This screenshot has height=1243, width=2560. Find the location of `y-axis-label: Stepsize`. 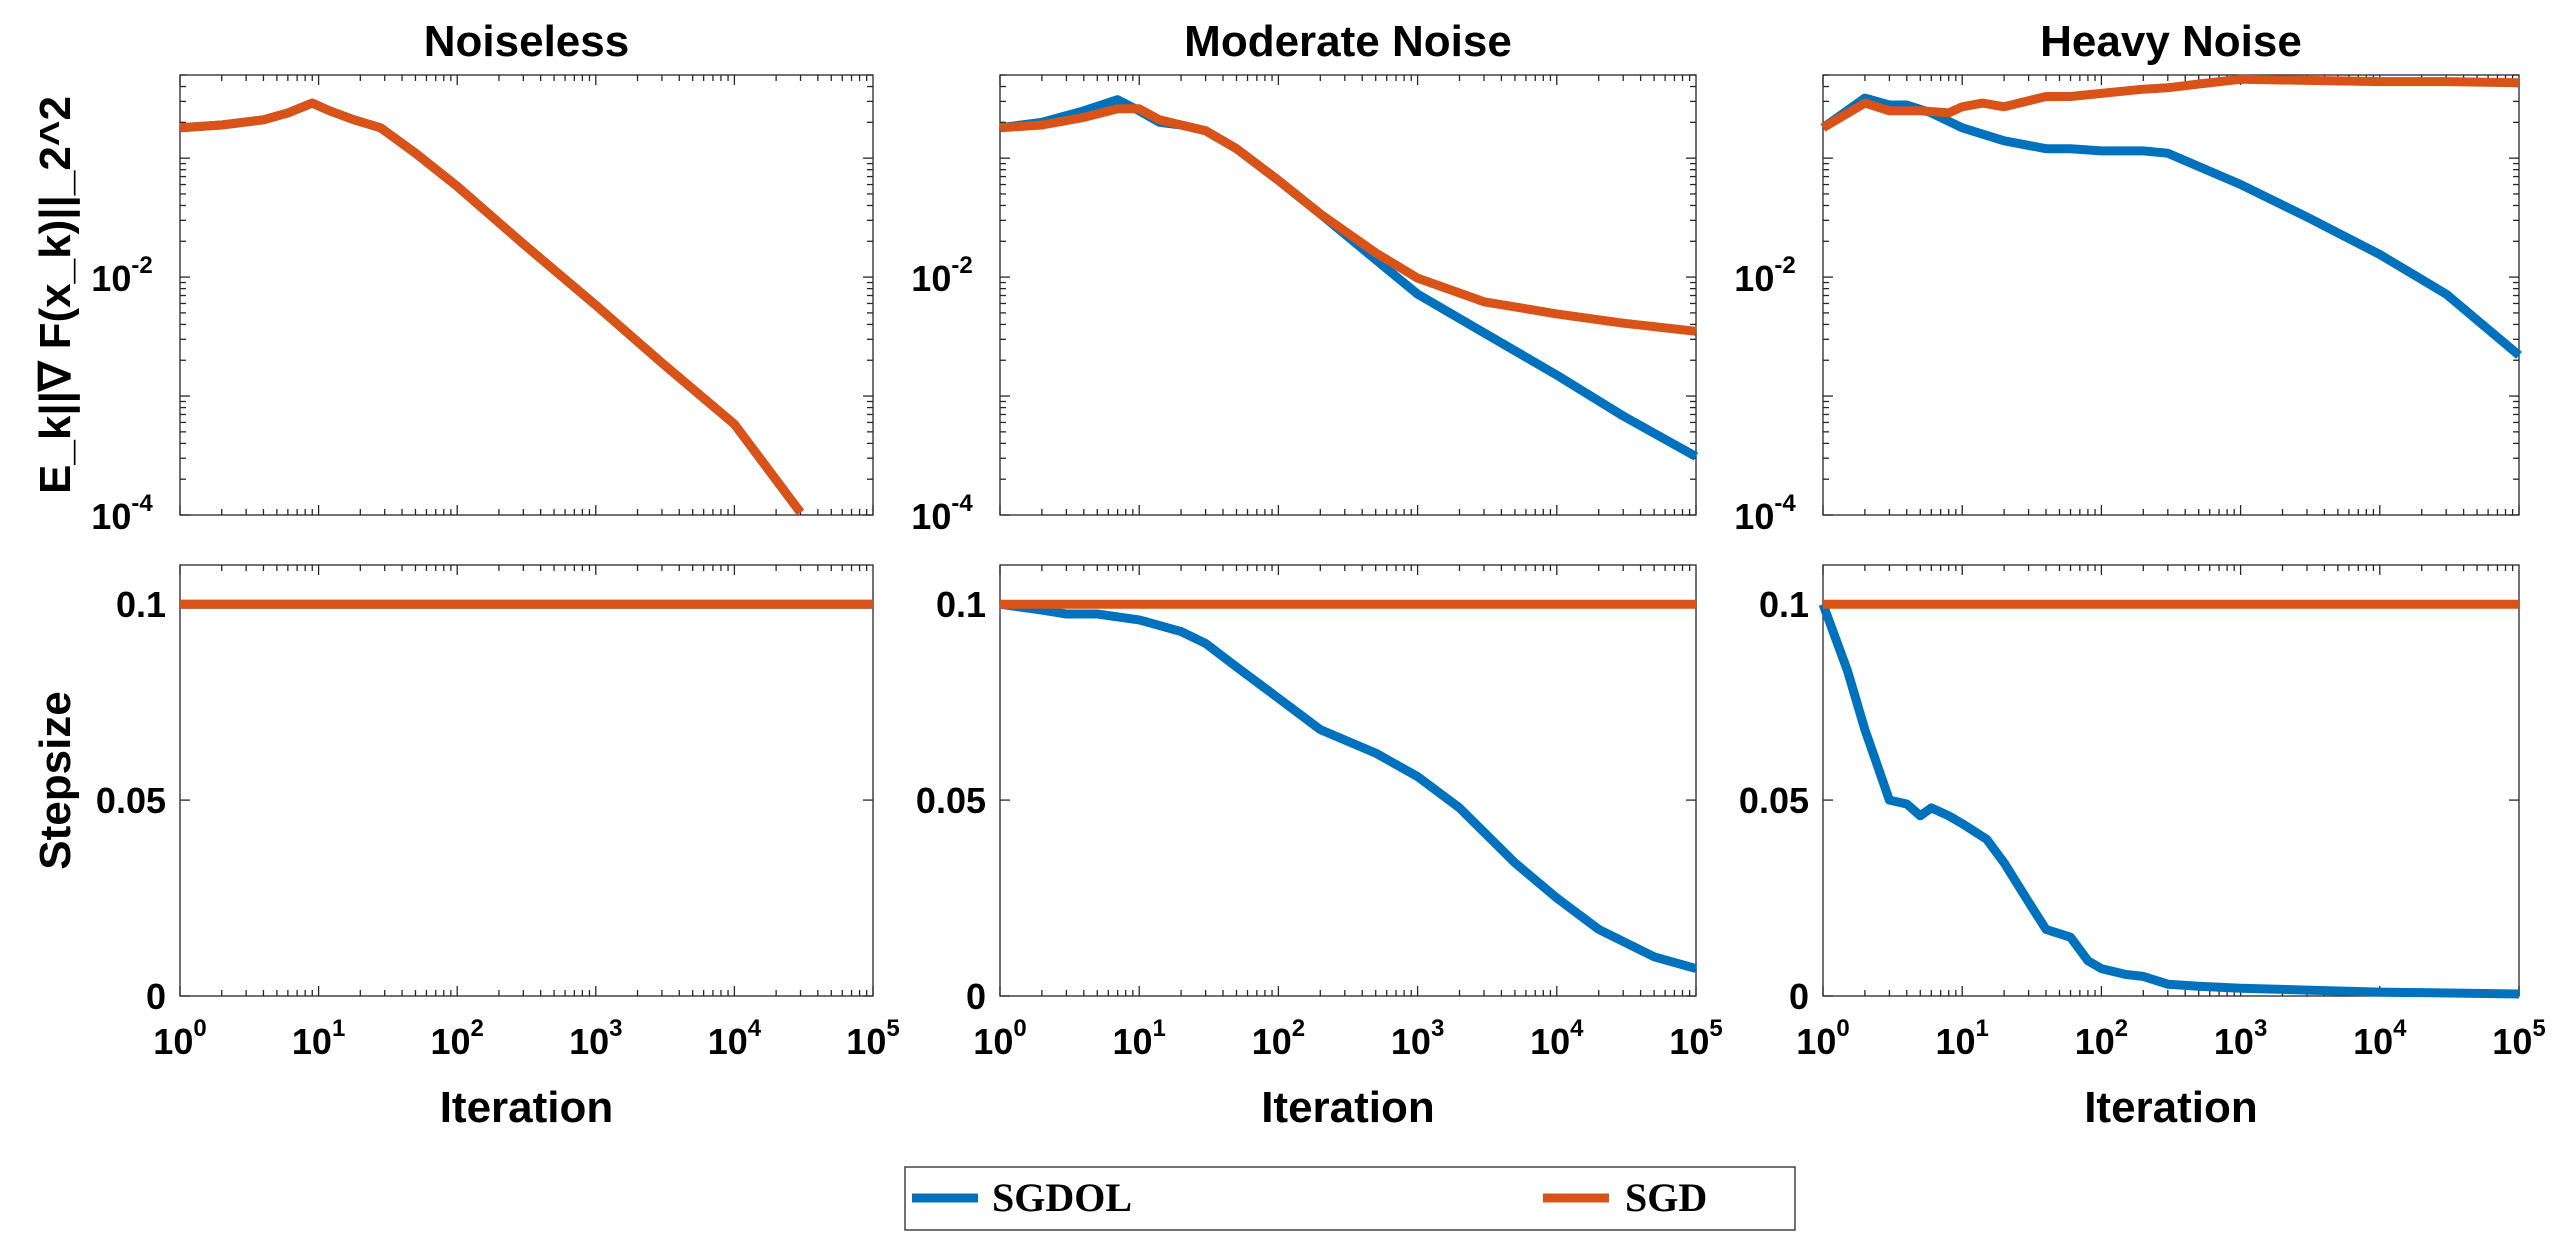

y-axis-label: Stepsize is located at coordinates (55, 780).